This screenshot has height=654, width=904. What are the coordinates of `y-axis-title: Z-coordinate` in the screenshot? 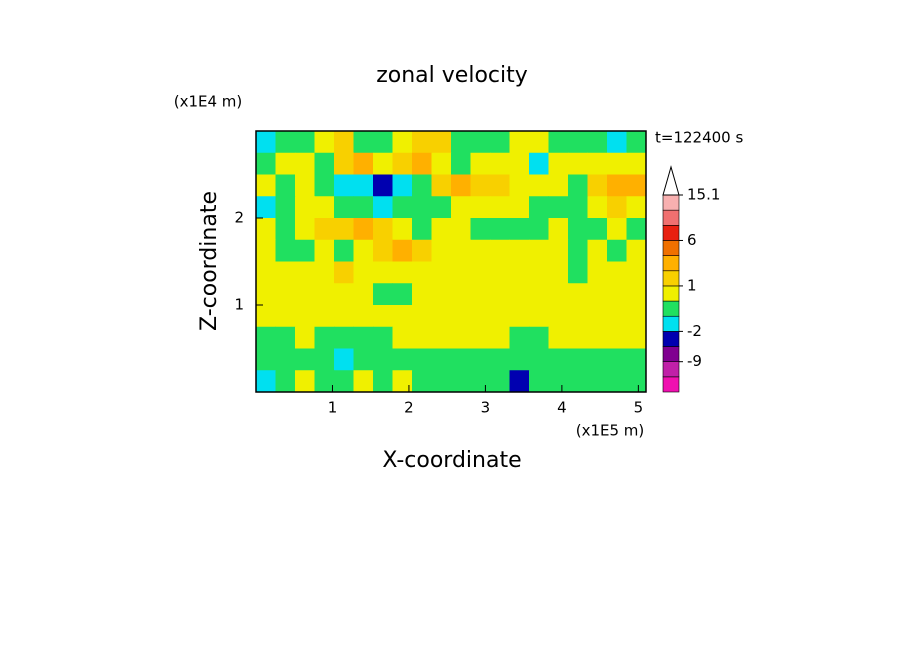 It's located at (209, 261).